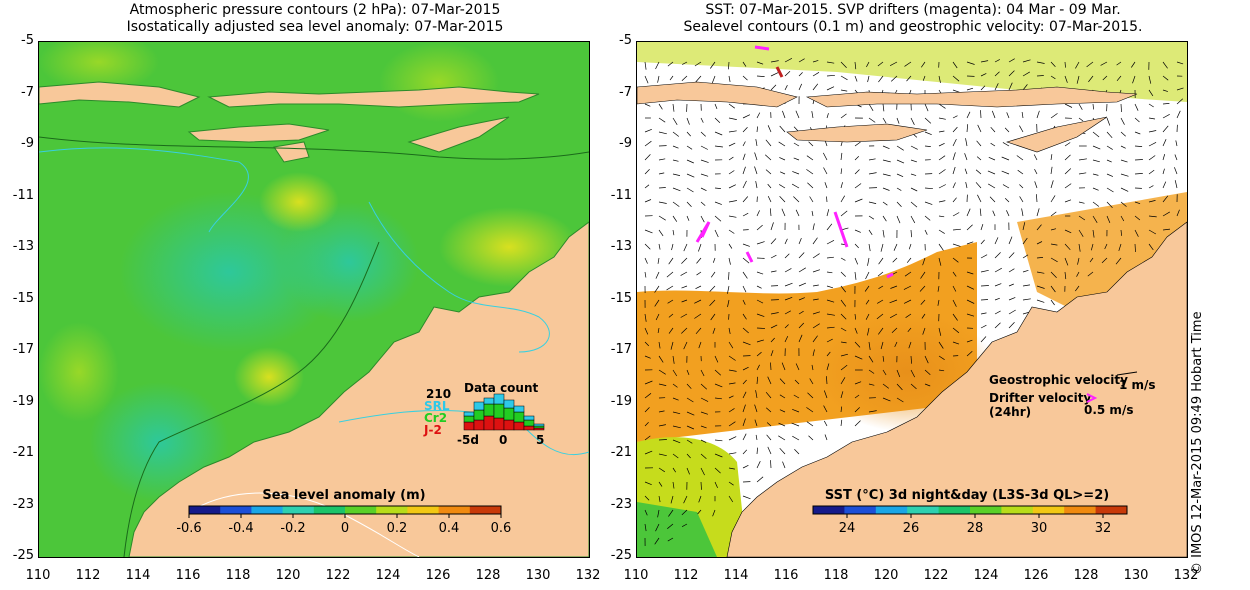  I want to click on drifter-track, so click(749, 257).